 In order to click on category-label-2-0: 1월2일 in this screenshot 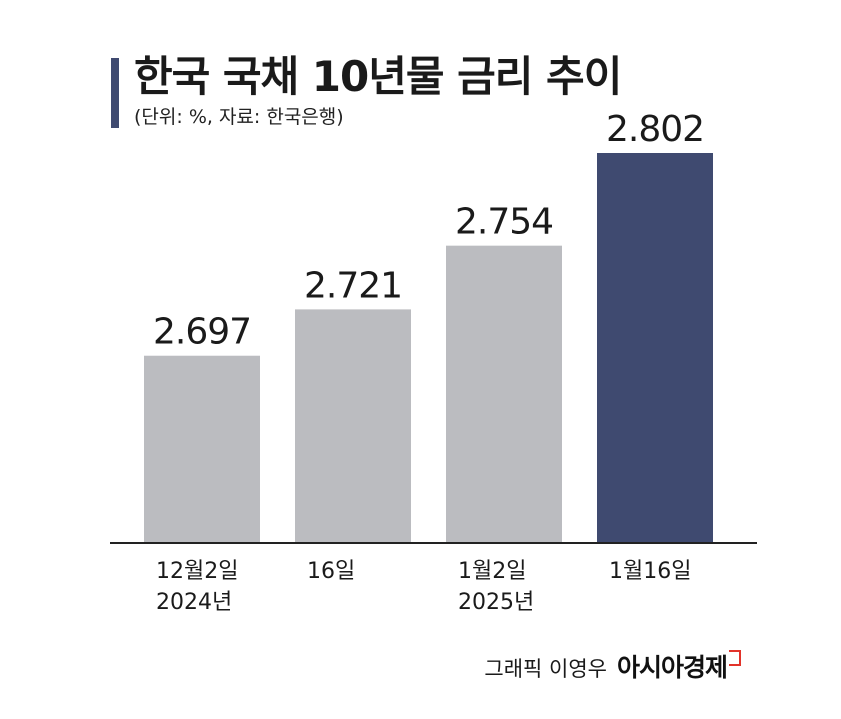, I will do `click(492, 571)`.